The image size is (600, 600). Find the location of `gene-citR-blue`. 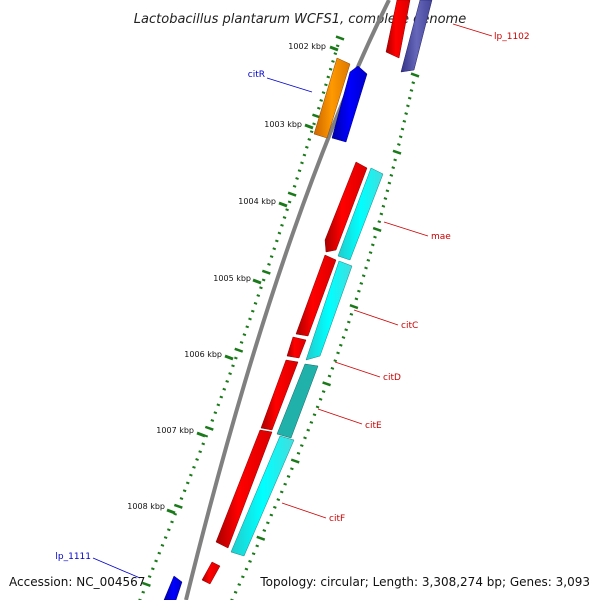

gene-citR-blue is located at coordinates (349, 104).